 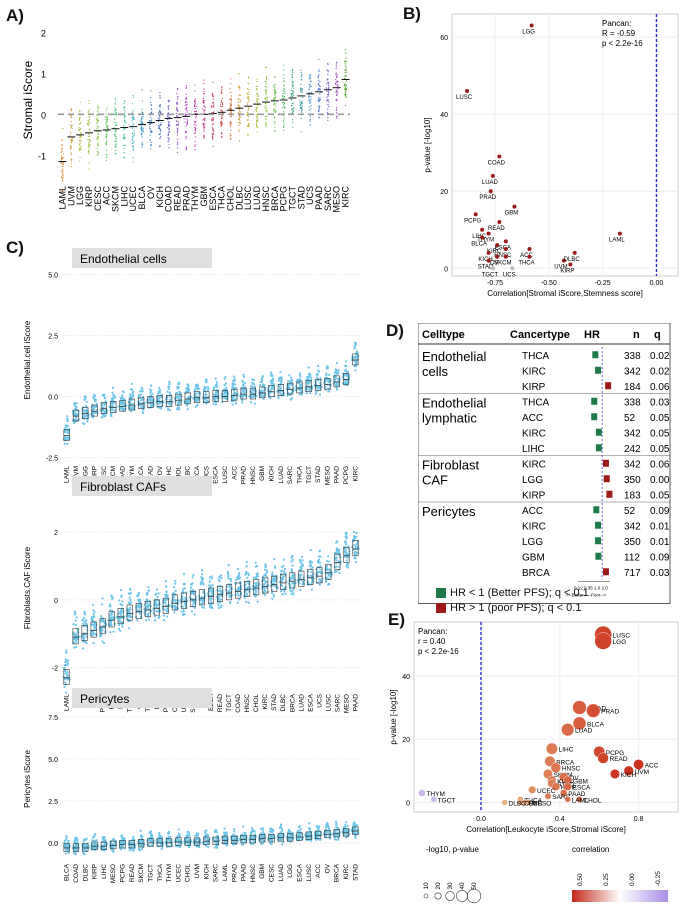 What do you see at coordinates (113, 475) in the screenshot?
I see `category-label: SKCM` at bounding box center [113, 475].